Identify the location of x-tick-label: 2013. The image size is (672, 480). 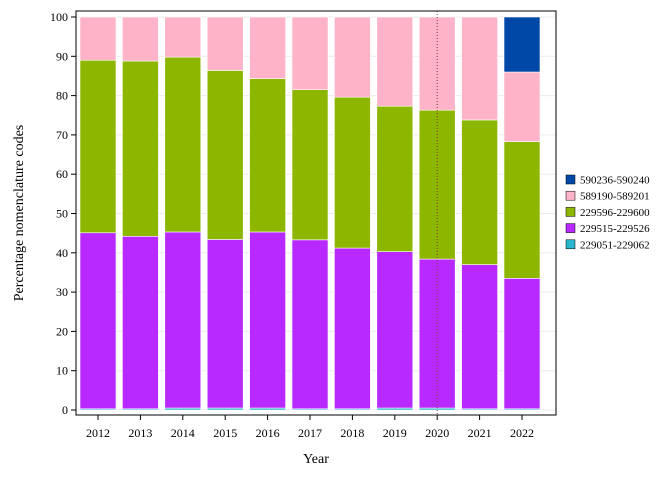
(140, 433).